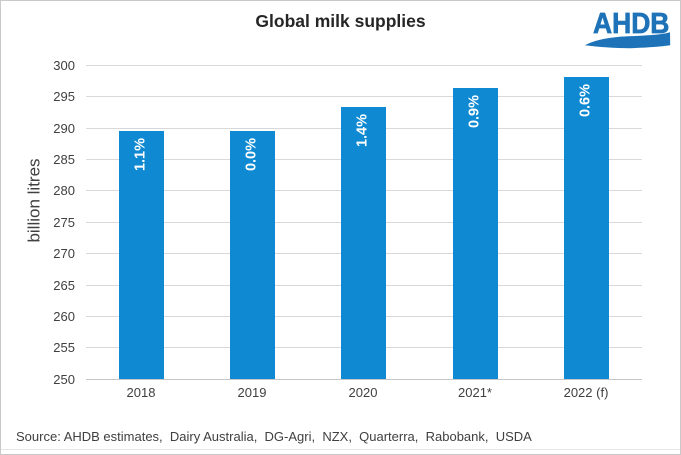 The width and height of the screenshot is (681, 455). I want to click on svg-text: AHDB, so click(631, 23).